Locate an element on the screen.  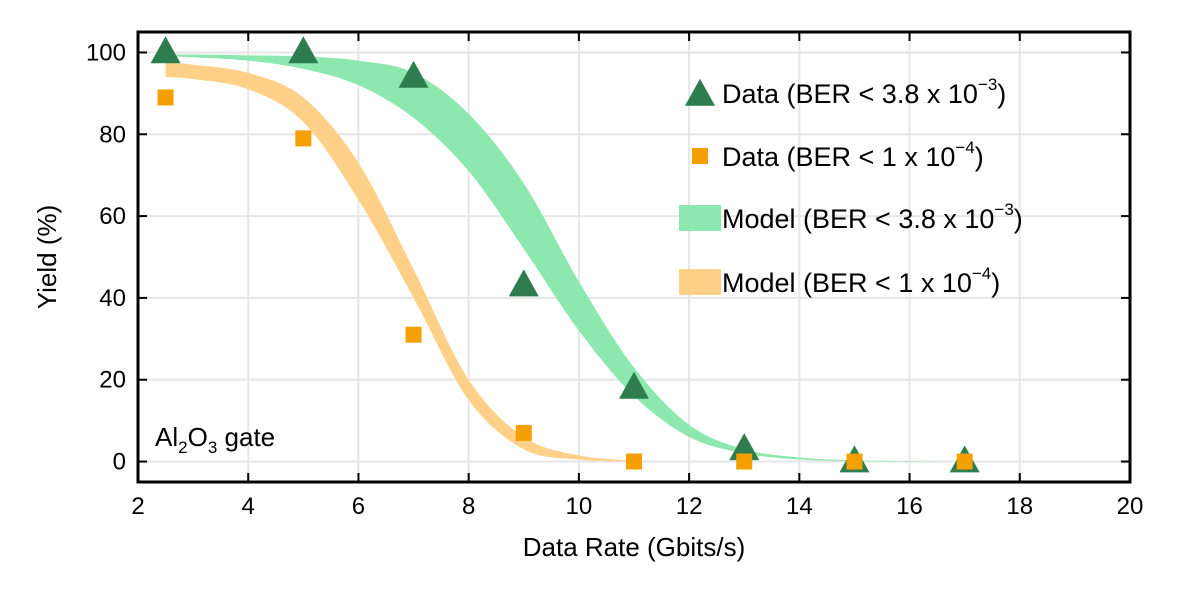
legend-label-text: Model (BER < 3.8 x 10 is located at coordinates (858, 219).